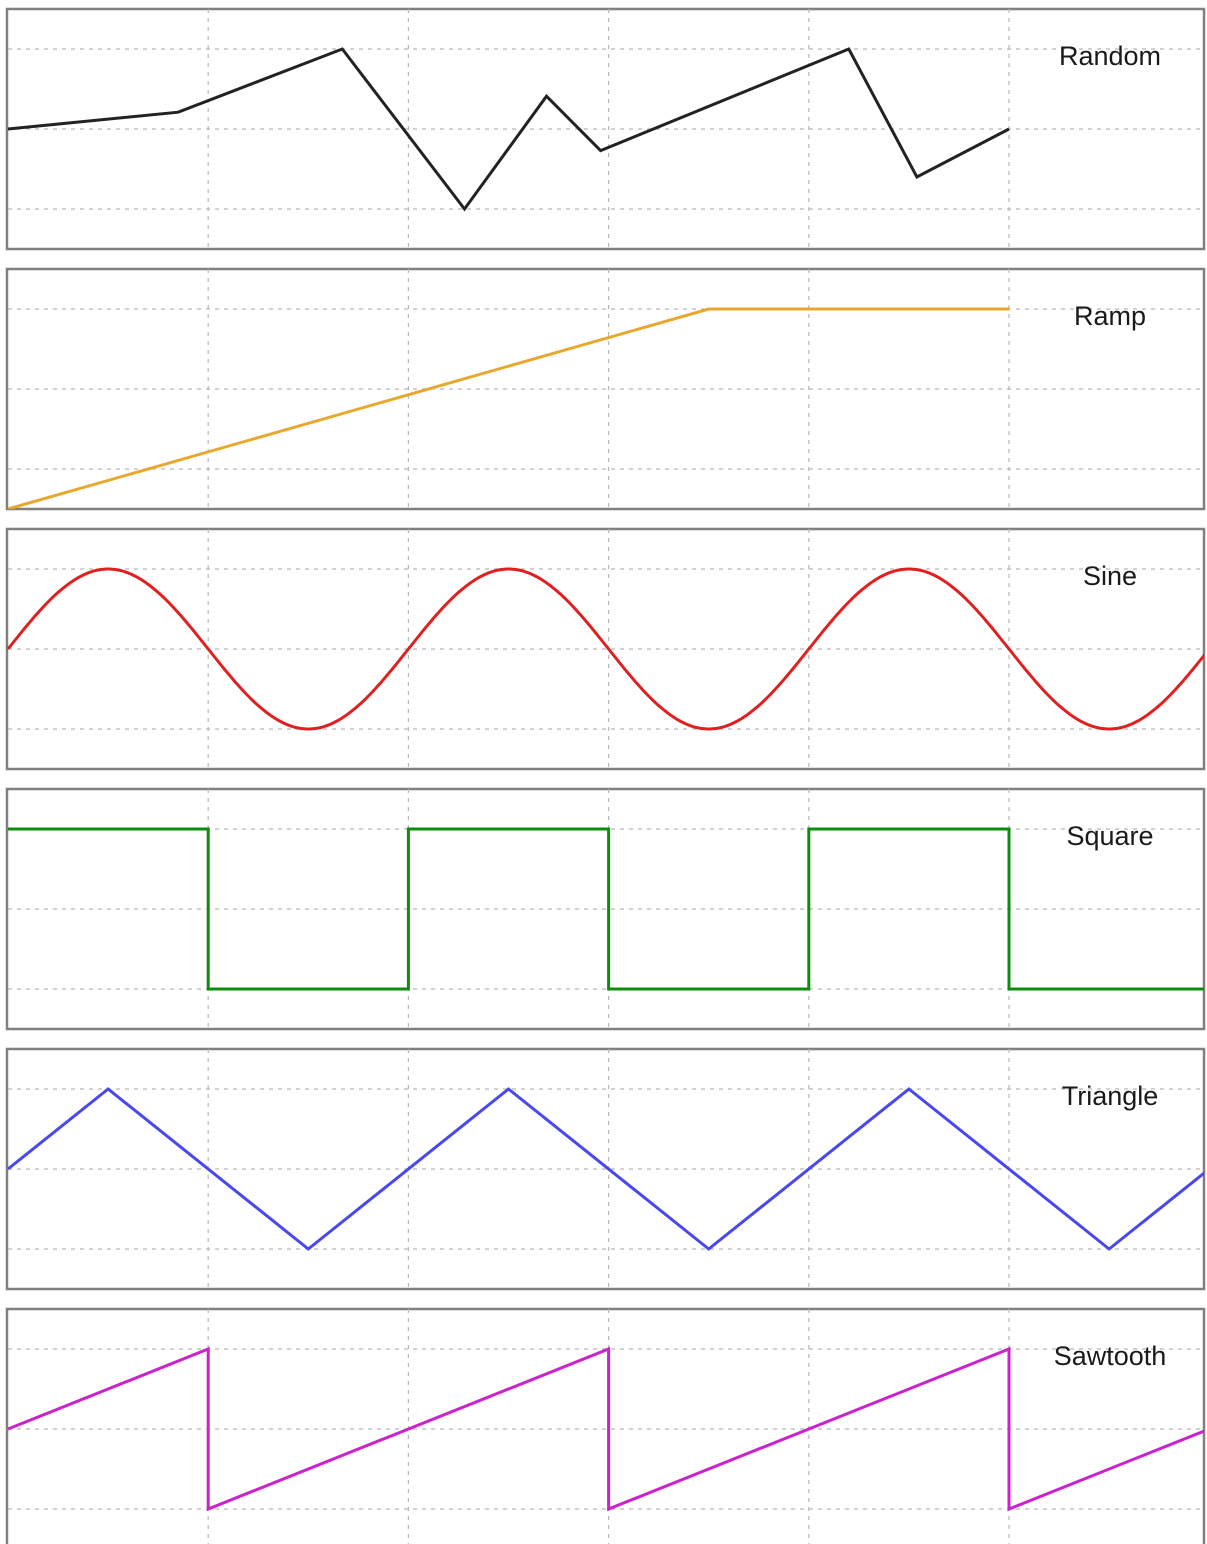 Image resolution: width=1207 pixels, height=1544 pixels. What do you see at coordinates (1110, 1356) in the screenshot?
I see `panel-title: Sawtooth` at bounding box center [1110, 1356].